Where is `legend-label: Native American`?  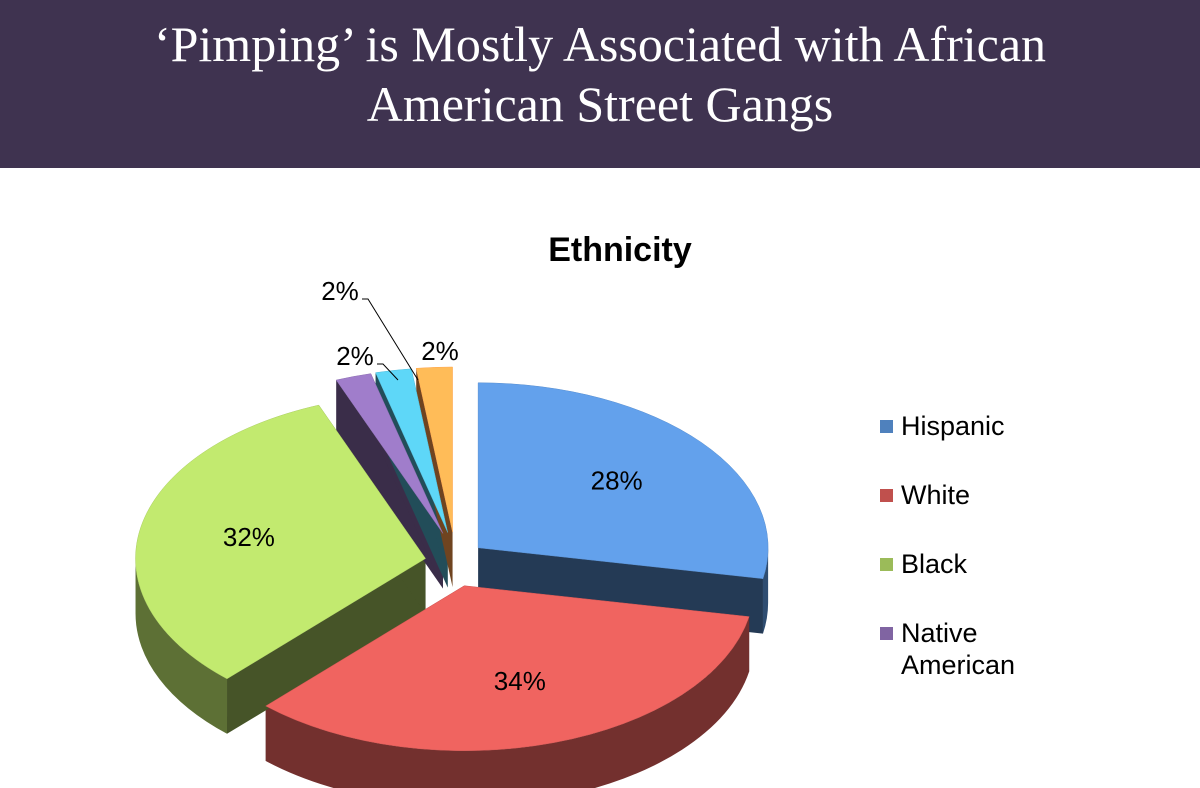 legend-label: Native American is located at coordinates (958, 649).